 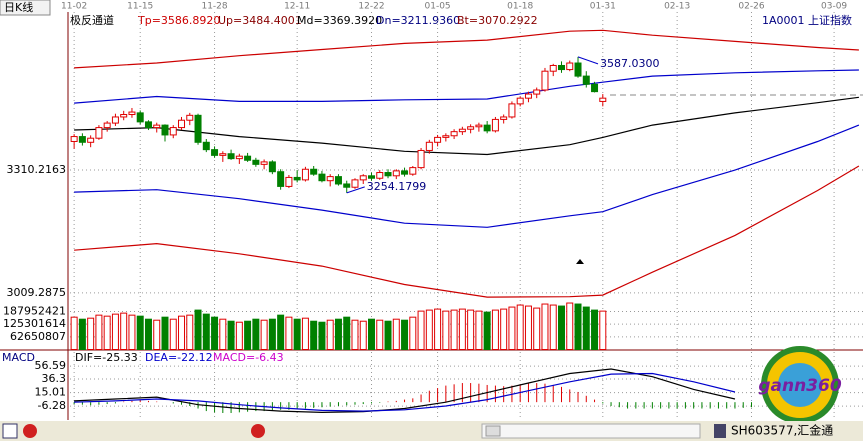 What do you see at coordinates (603, 7) in the screenshot?
I see `x-tick-label: 01-31` at bounding box center [603, 7].